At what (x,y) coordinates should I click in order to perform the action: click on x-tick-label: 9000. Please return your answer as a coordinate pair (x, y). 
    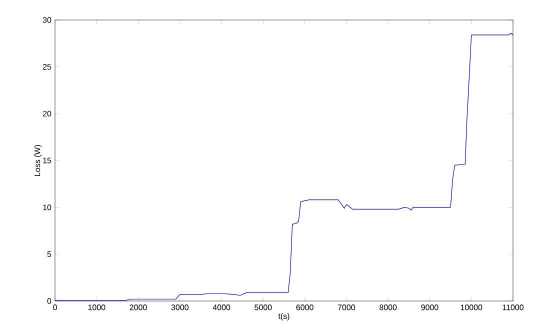
    Looking at the image, I should click on (429, 307).